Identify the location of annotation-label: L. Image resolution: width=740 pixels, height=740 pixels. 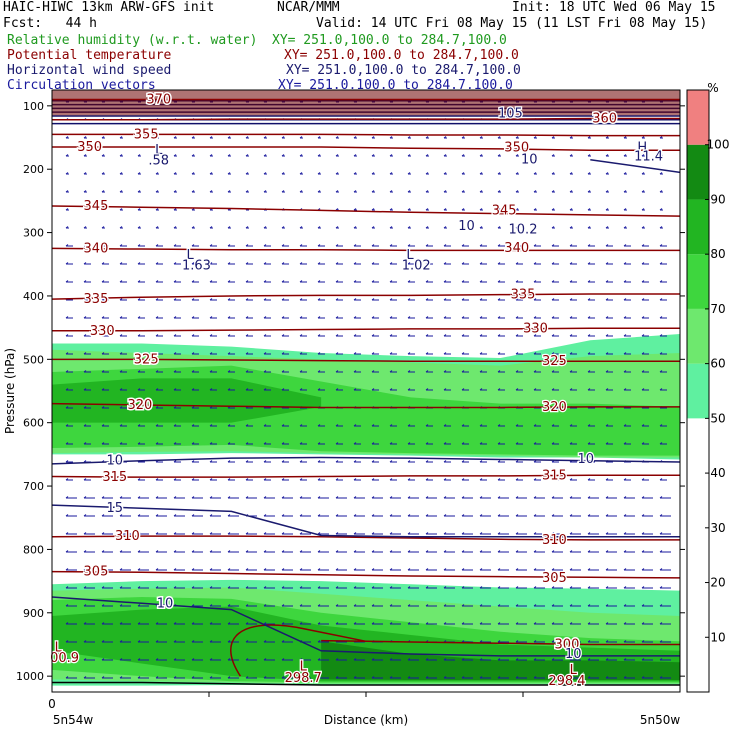
(191, 255).